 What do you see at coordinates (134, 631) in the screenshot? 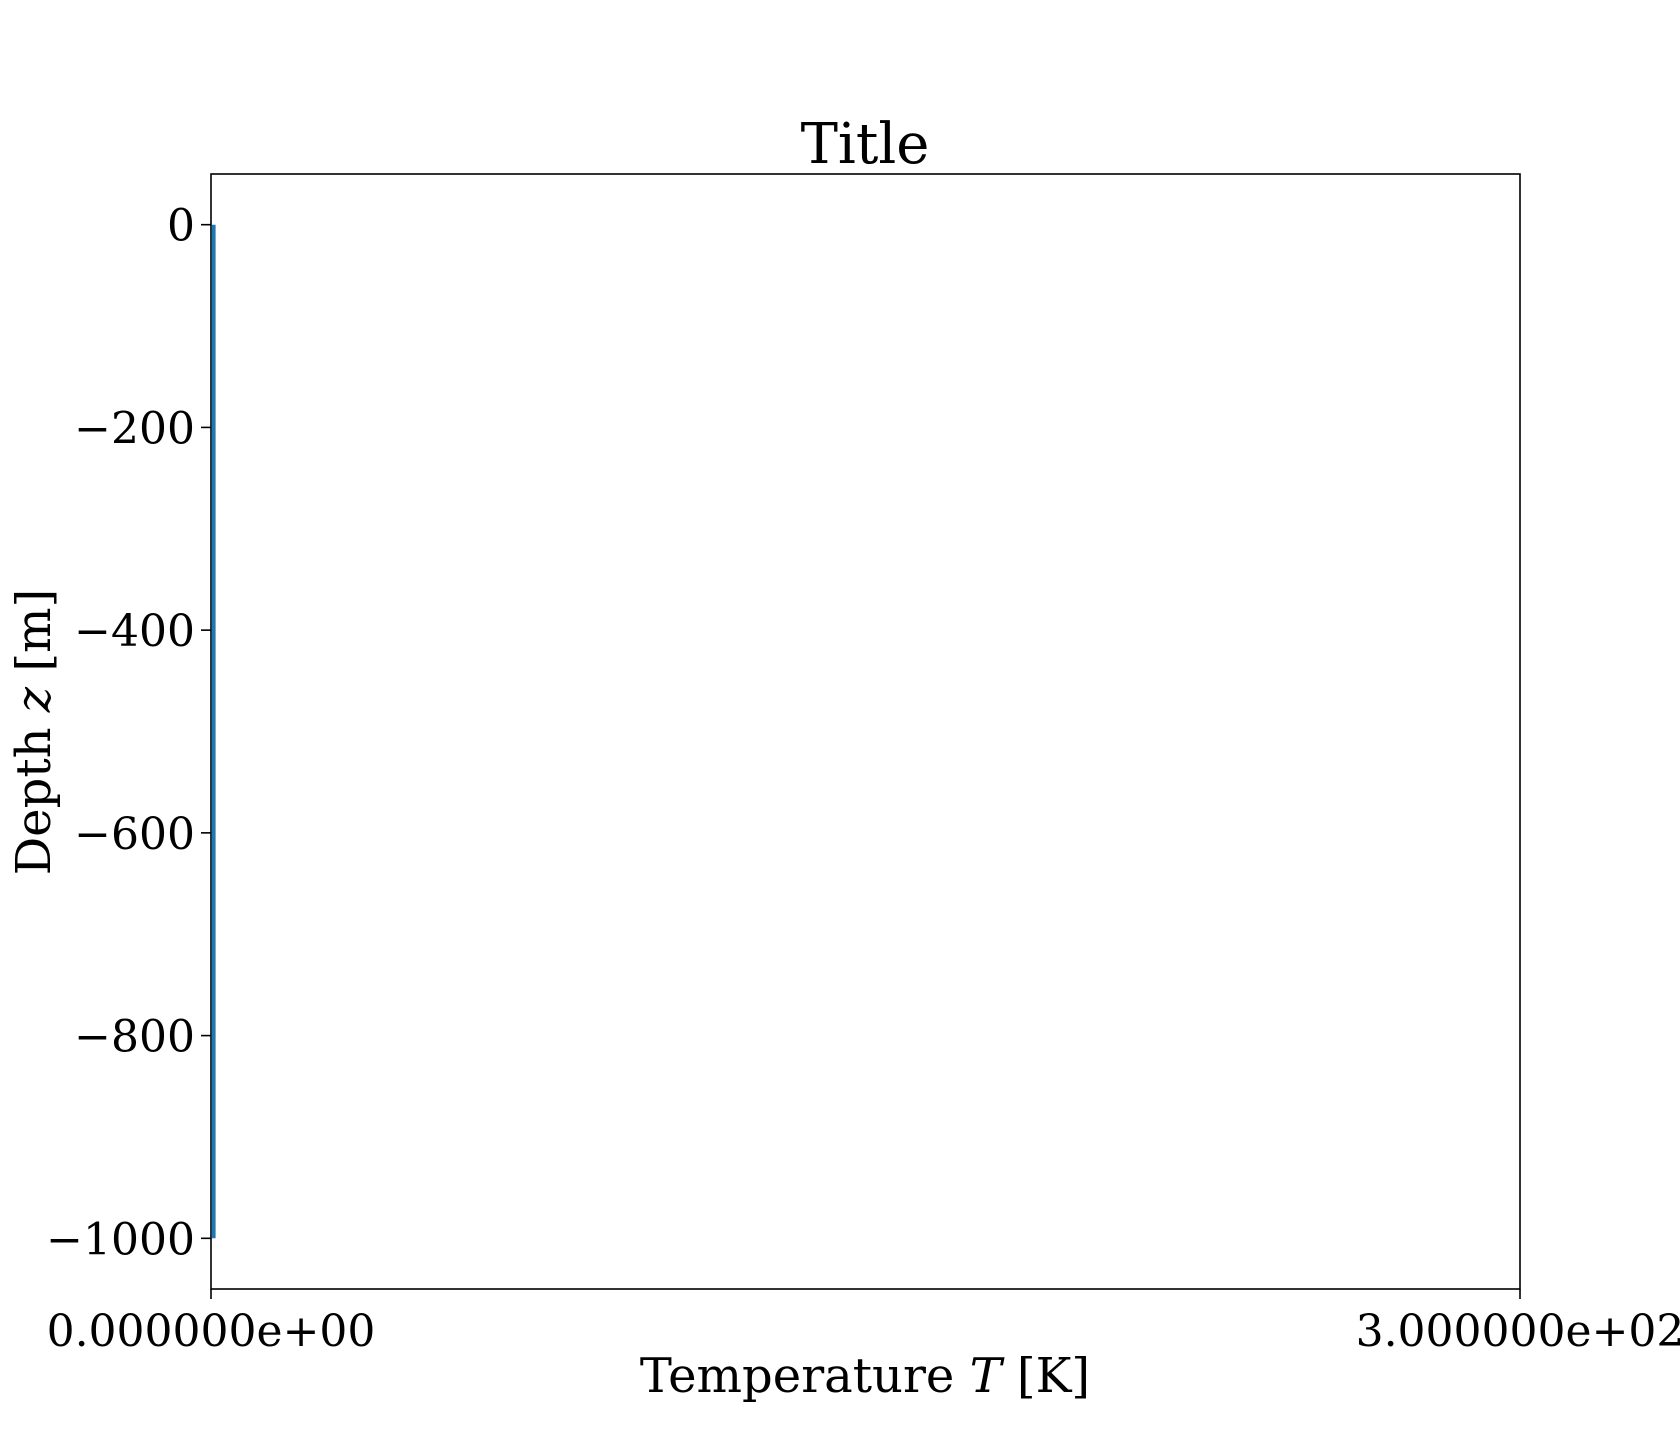
I see `y-tick-label: −400` at bounding box center [134, 631].